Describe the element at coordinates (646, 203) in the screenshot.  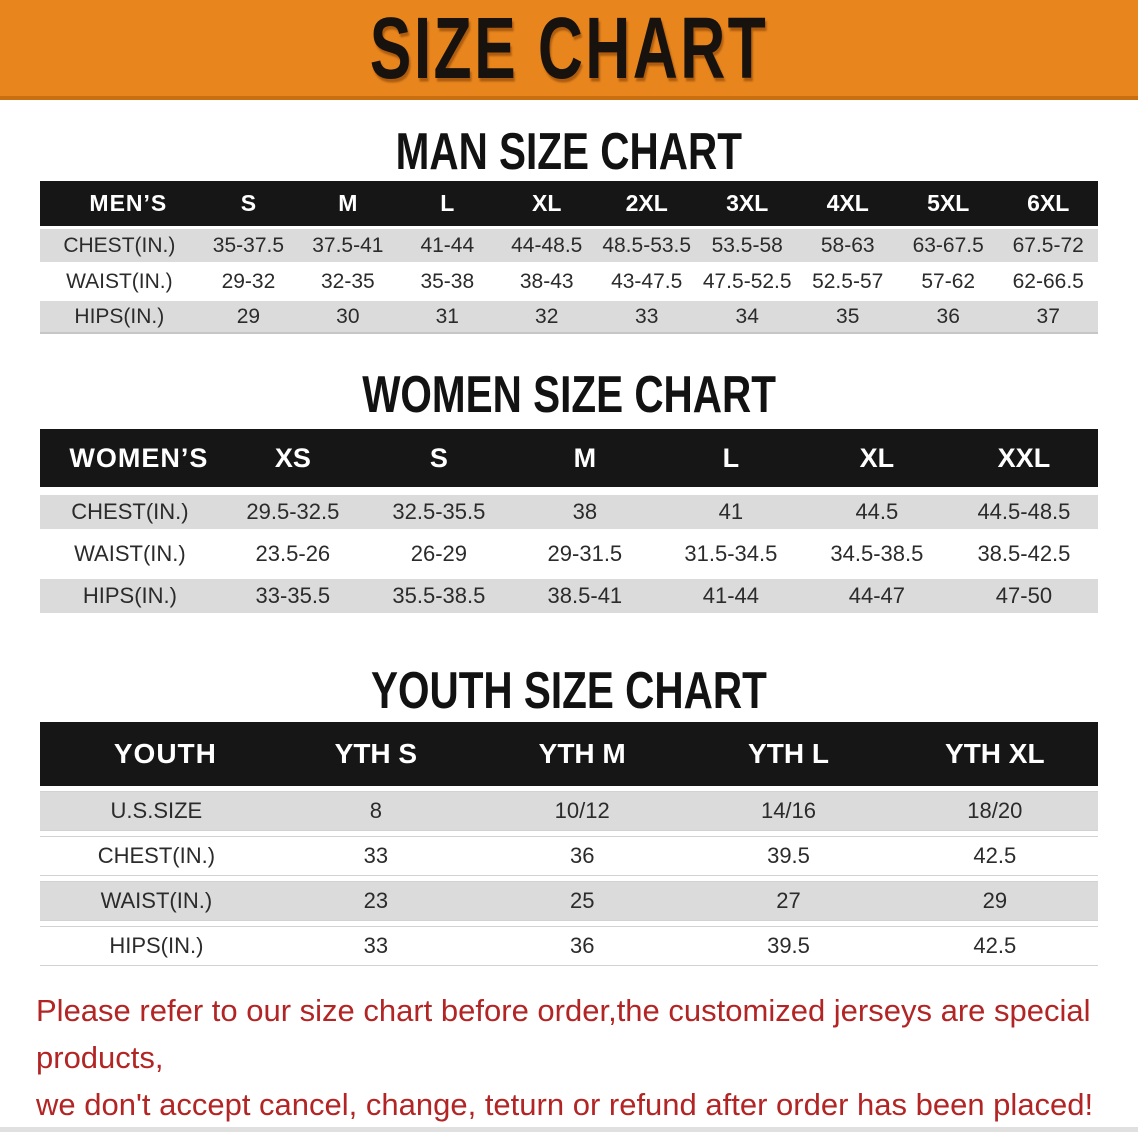
I see `mens-col-2xl: 2XL` at that location.